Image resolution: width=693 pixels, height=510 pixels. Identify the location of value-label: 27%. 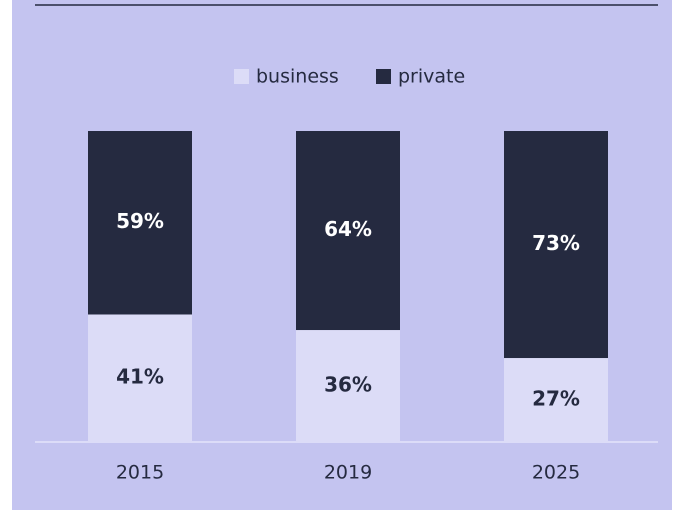
(556, 399).